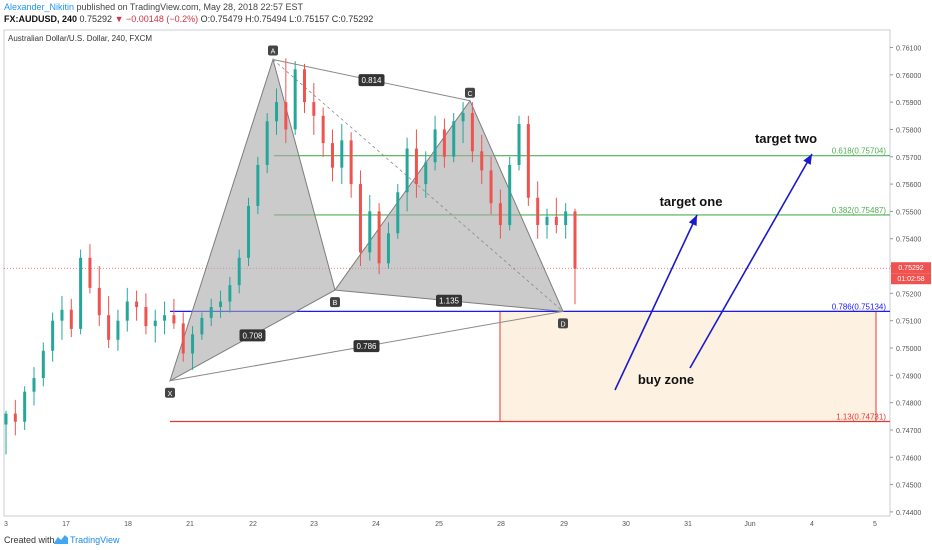 The height and width of the screenshot is (550, 932). What do you see at coordinates (190, 524) in the screenshot?
I see `x-tick-label: 21` at bounding box center [190, 524].